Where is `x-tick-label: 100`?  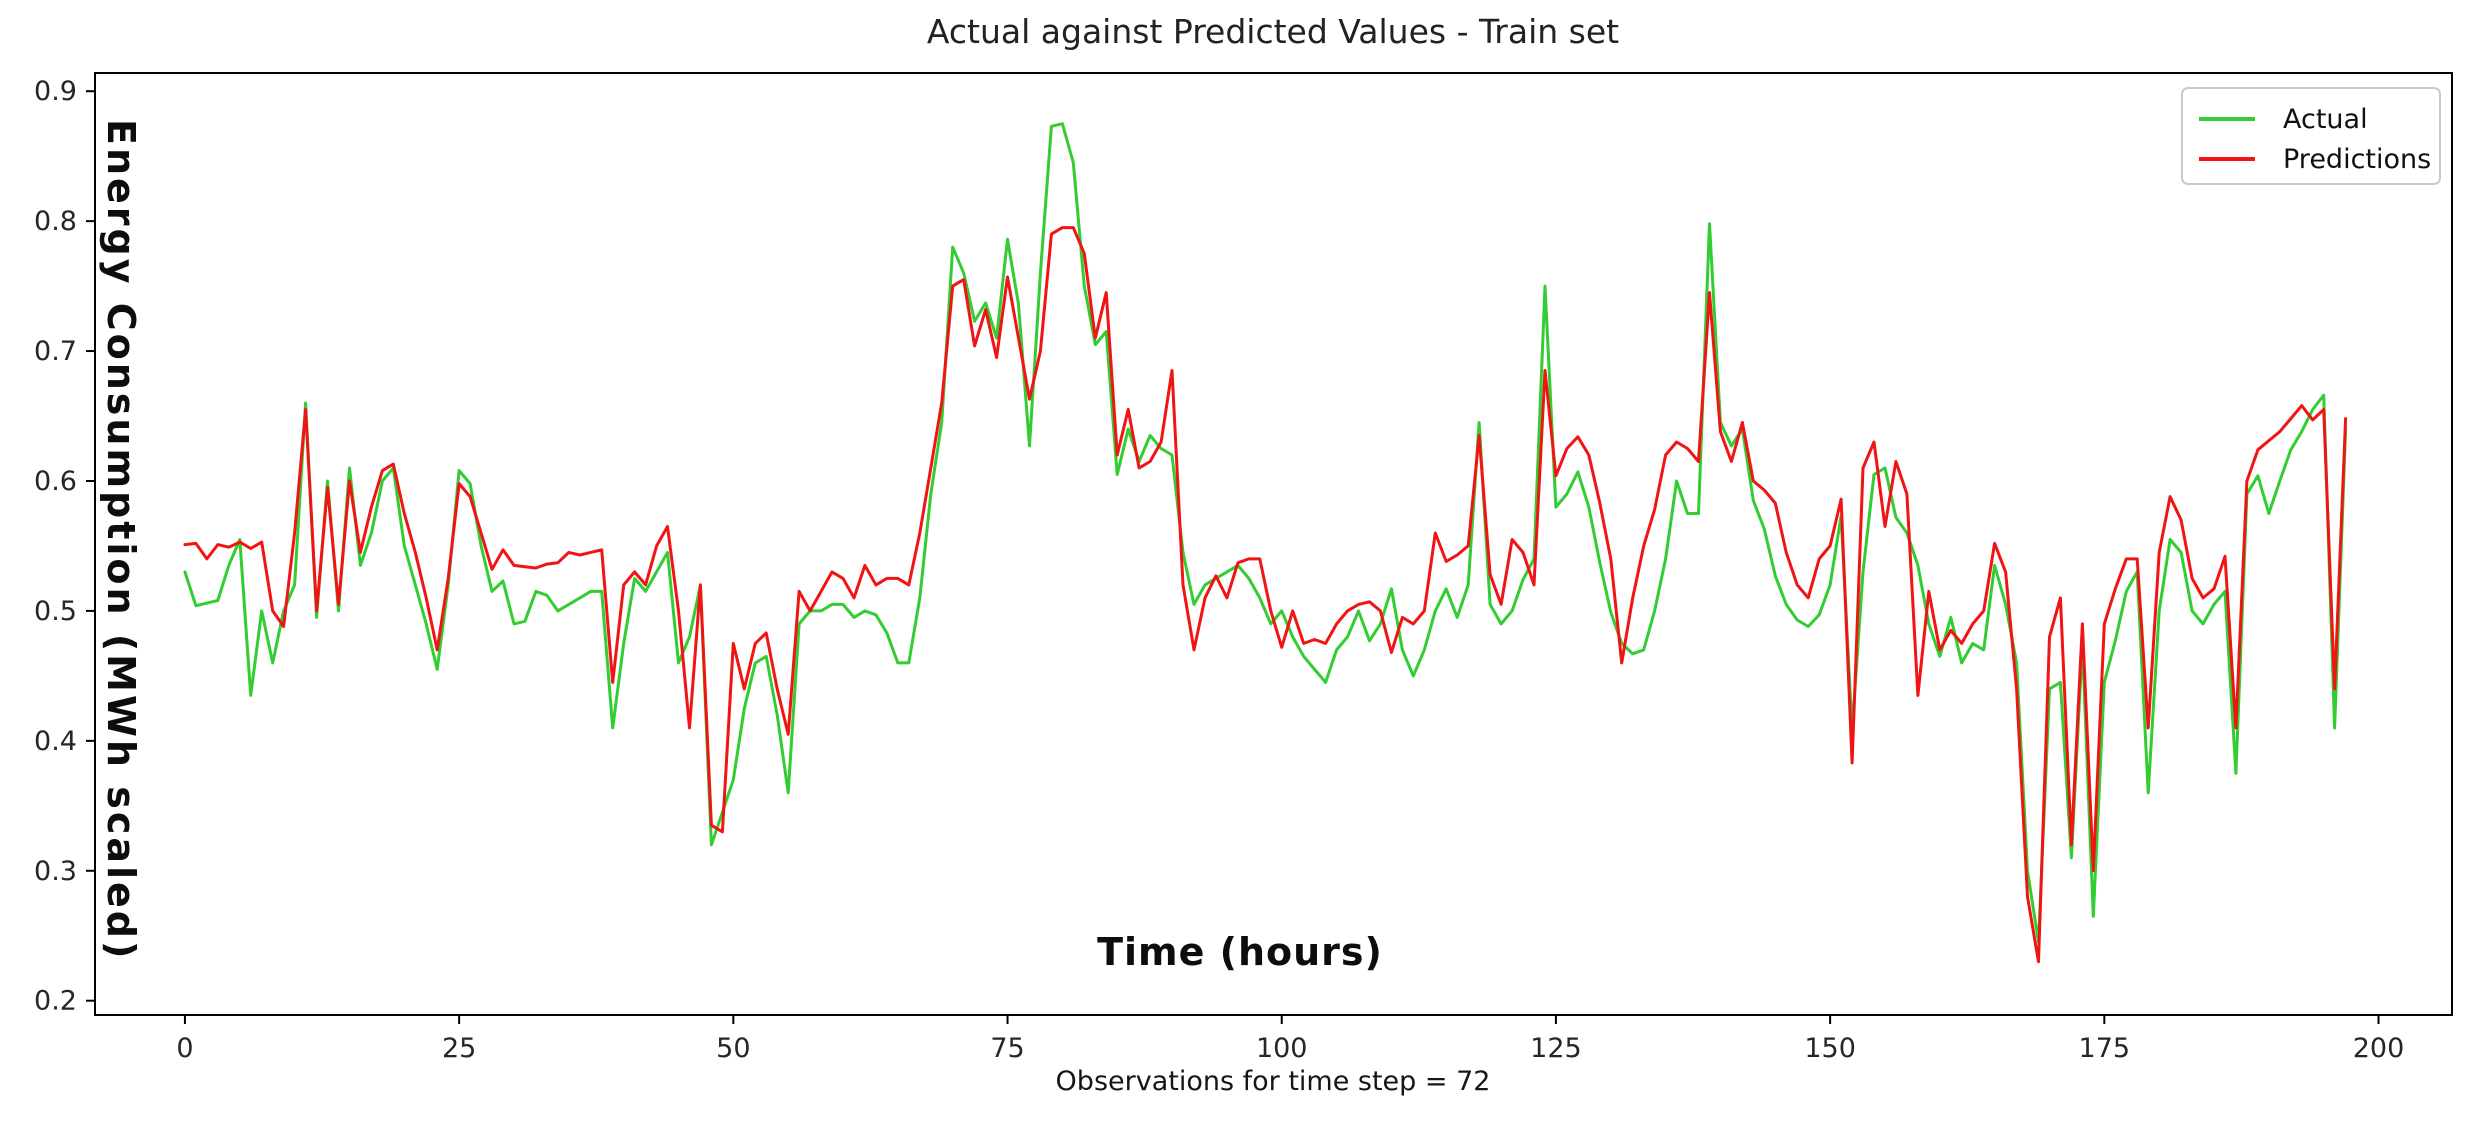 x-tick-label: 100 is located at coordinates (1282, 1048).